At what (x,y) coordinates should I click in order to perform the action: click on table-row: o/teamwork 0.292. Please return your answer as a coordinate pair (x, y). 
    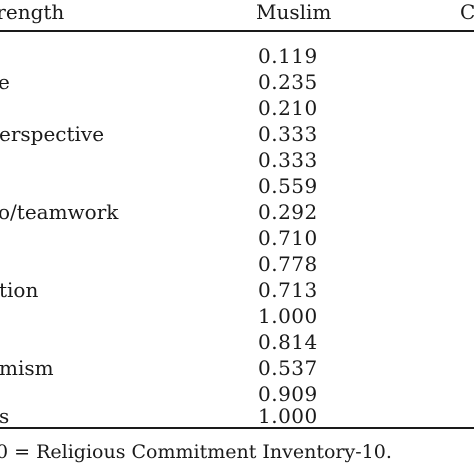
    Looking at the image, I should click on (237, 212).